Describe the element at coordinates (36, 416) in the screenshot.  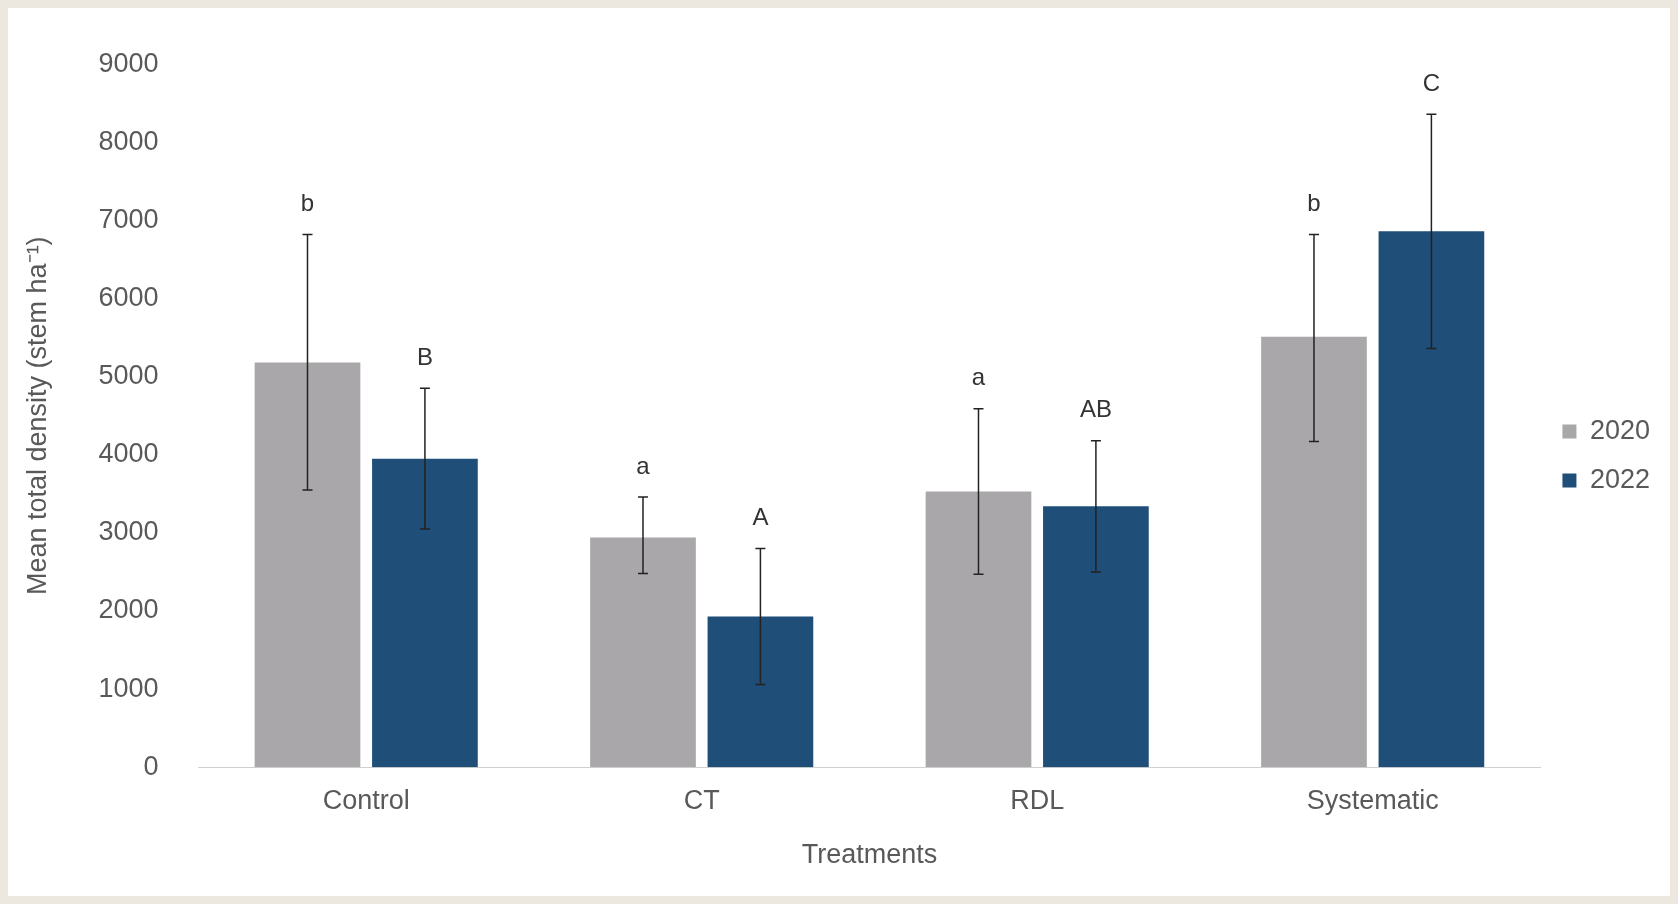
I see `y-axis-title: Mean total density (stem ha⁻¹)` at that location.